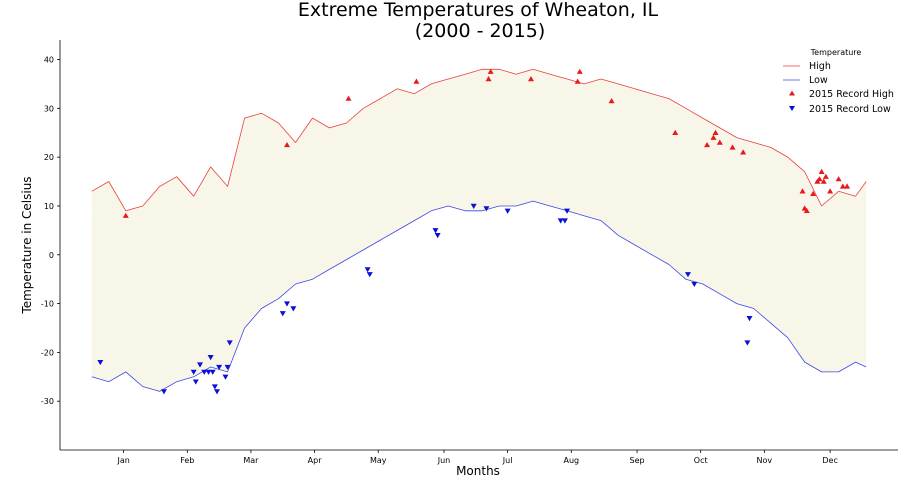 This screenshot has width=918, height=489. Describe the element at coordinates (49, 206) in the screenshot. I see `y-tick-label: 10` at that location.